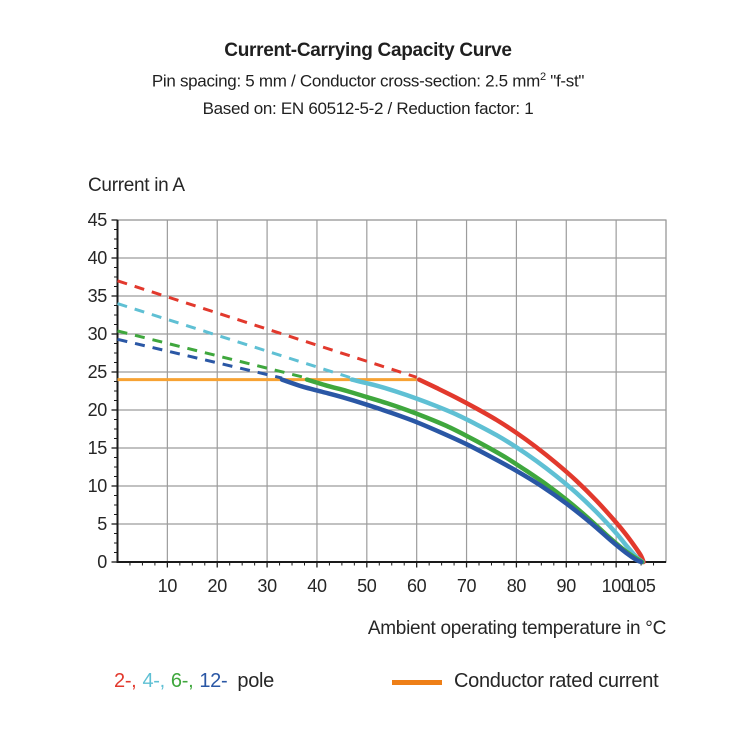 The height and width of the screenshot is (750, 750). Describe the element at coordinates (556, 681) in the screenshot. I see `rated-current-label: Conductor rated current` at that location.